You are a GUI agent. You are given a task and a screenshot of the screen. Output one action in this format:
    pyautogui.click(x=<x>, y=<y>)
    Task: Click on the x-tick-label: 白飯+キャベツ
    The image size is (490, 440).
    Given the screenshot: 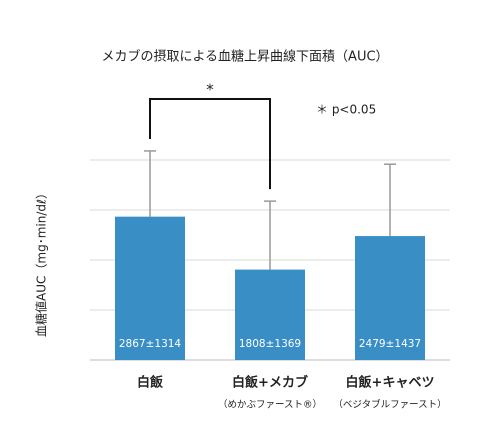 What is the action you would take?
    pyautogui.click(x=390, y=383)
    